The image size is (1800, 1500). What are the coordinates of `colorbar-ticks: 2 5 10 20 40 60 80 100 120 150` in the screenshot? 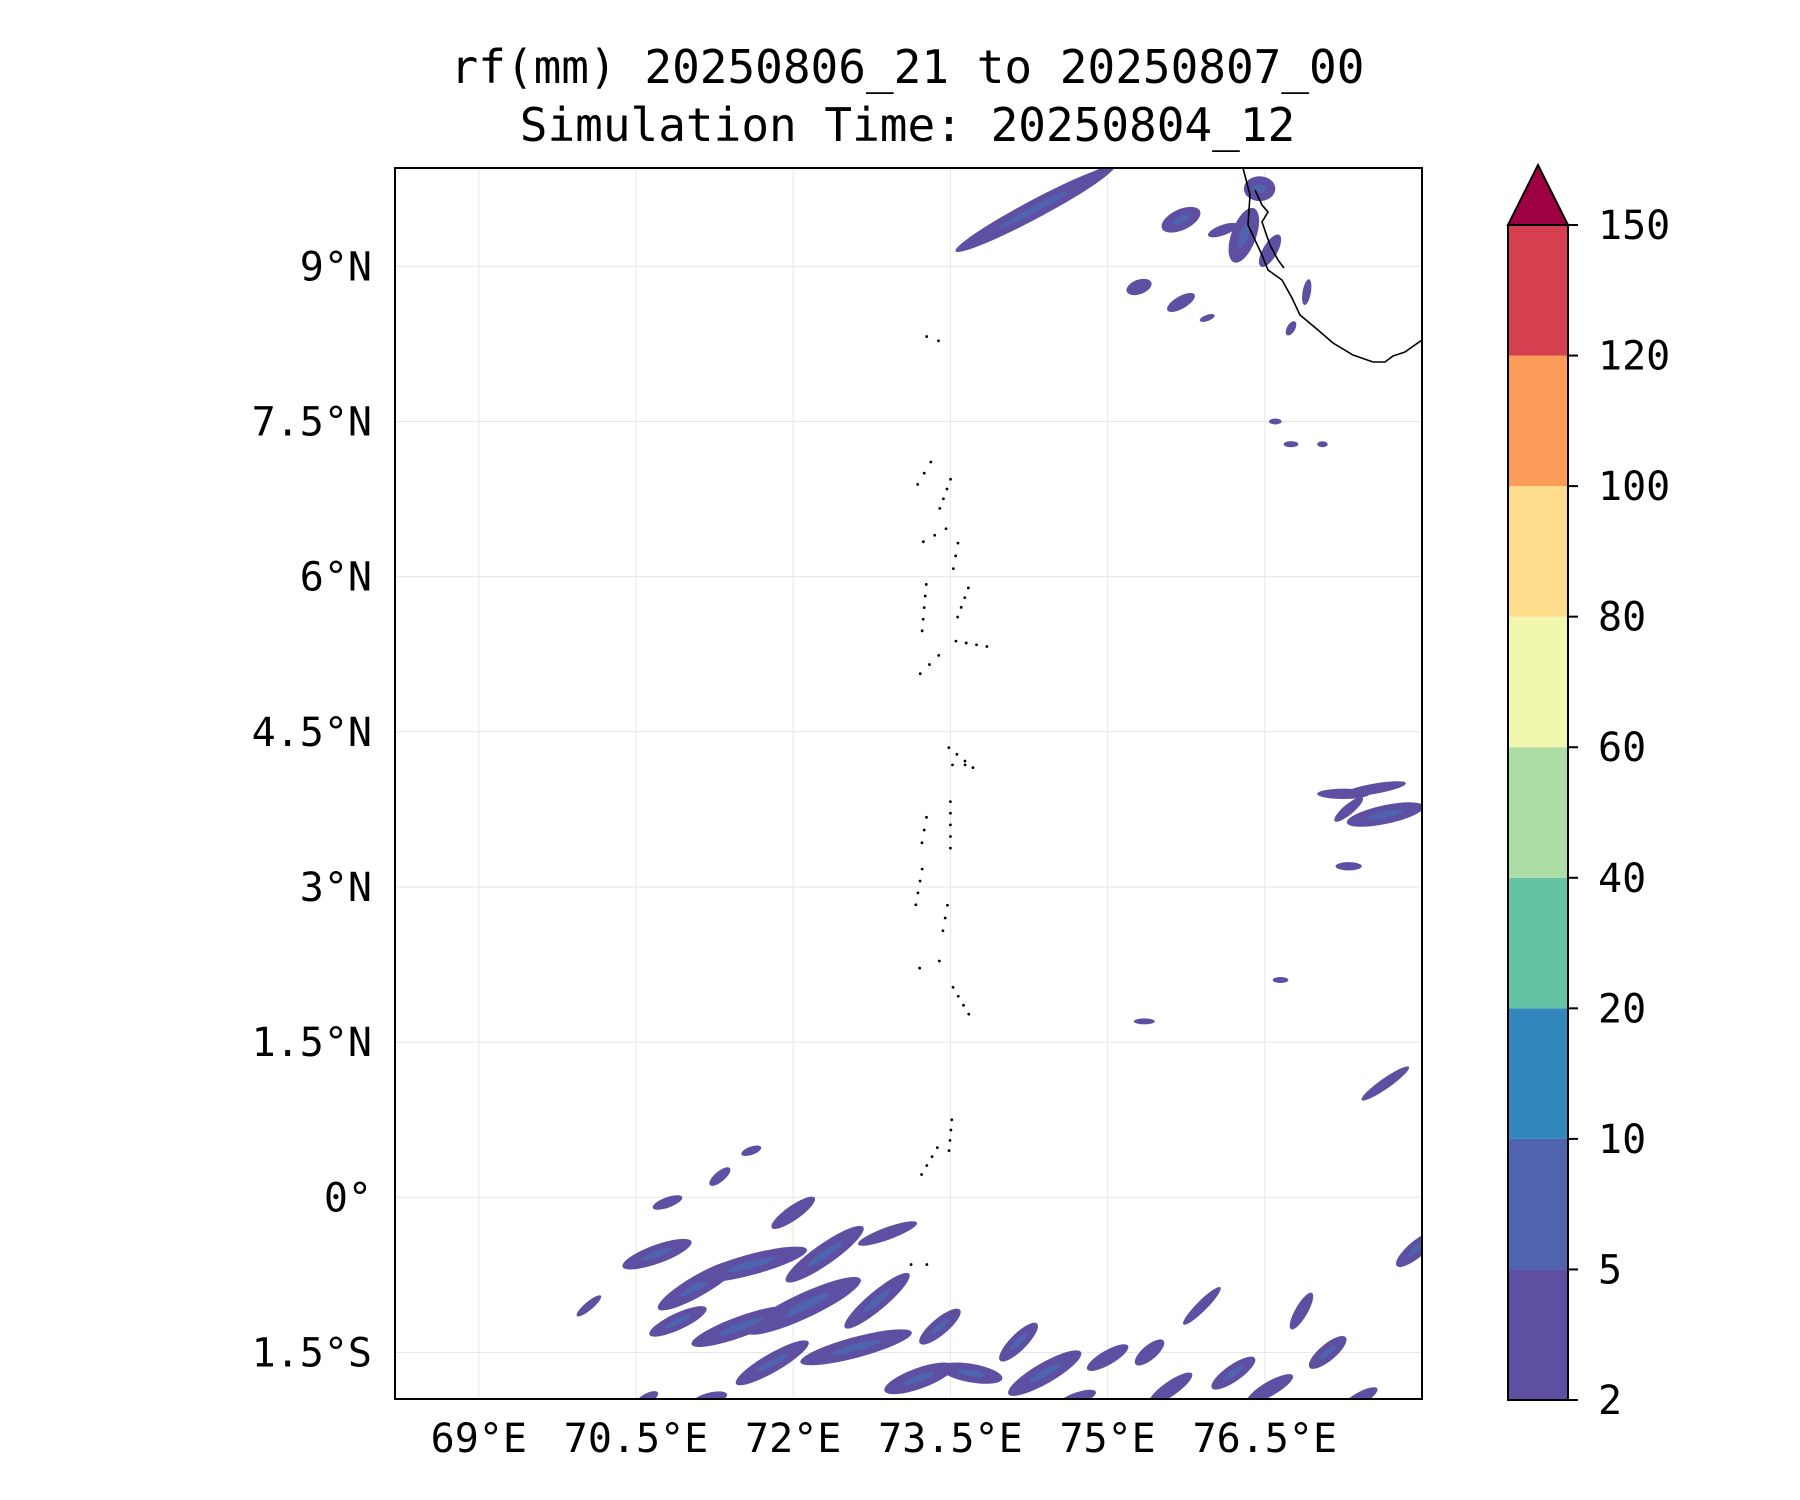 It's located at (1619, 813).